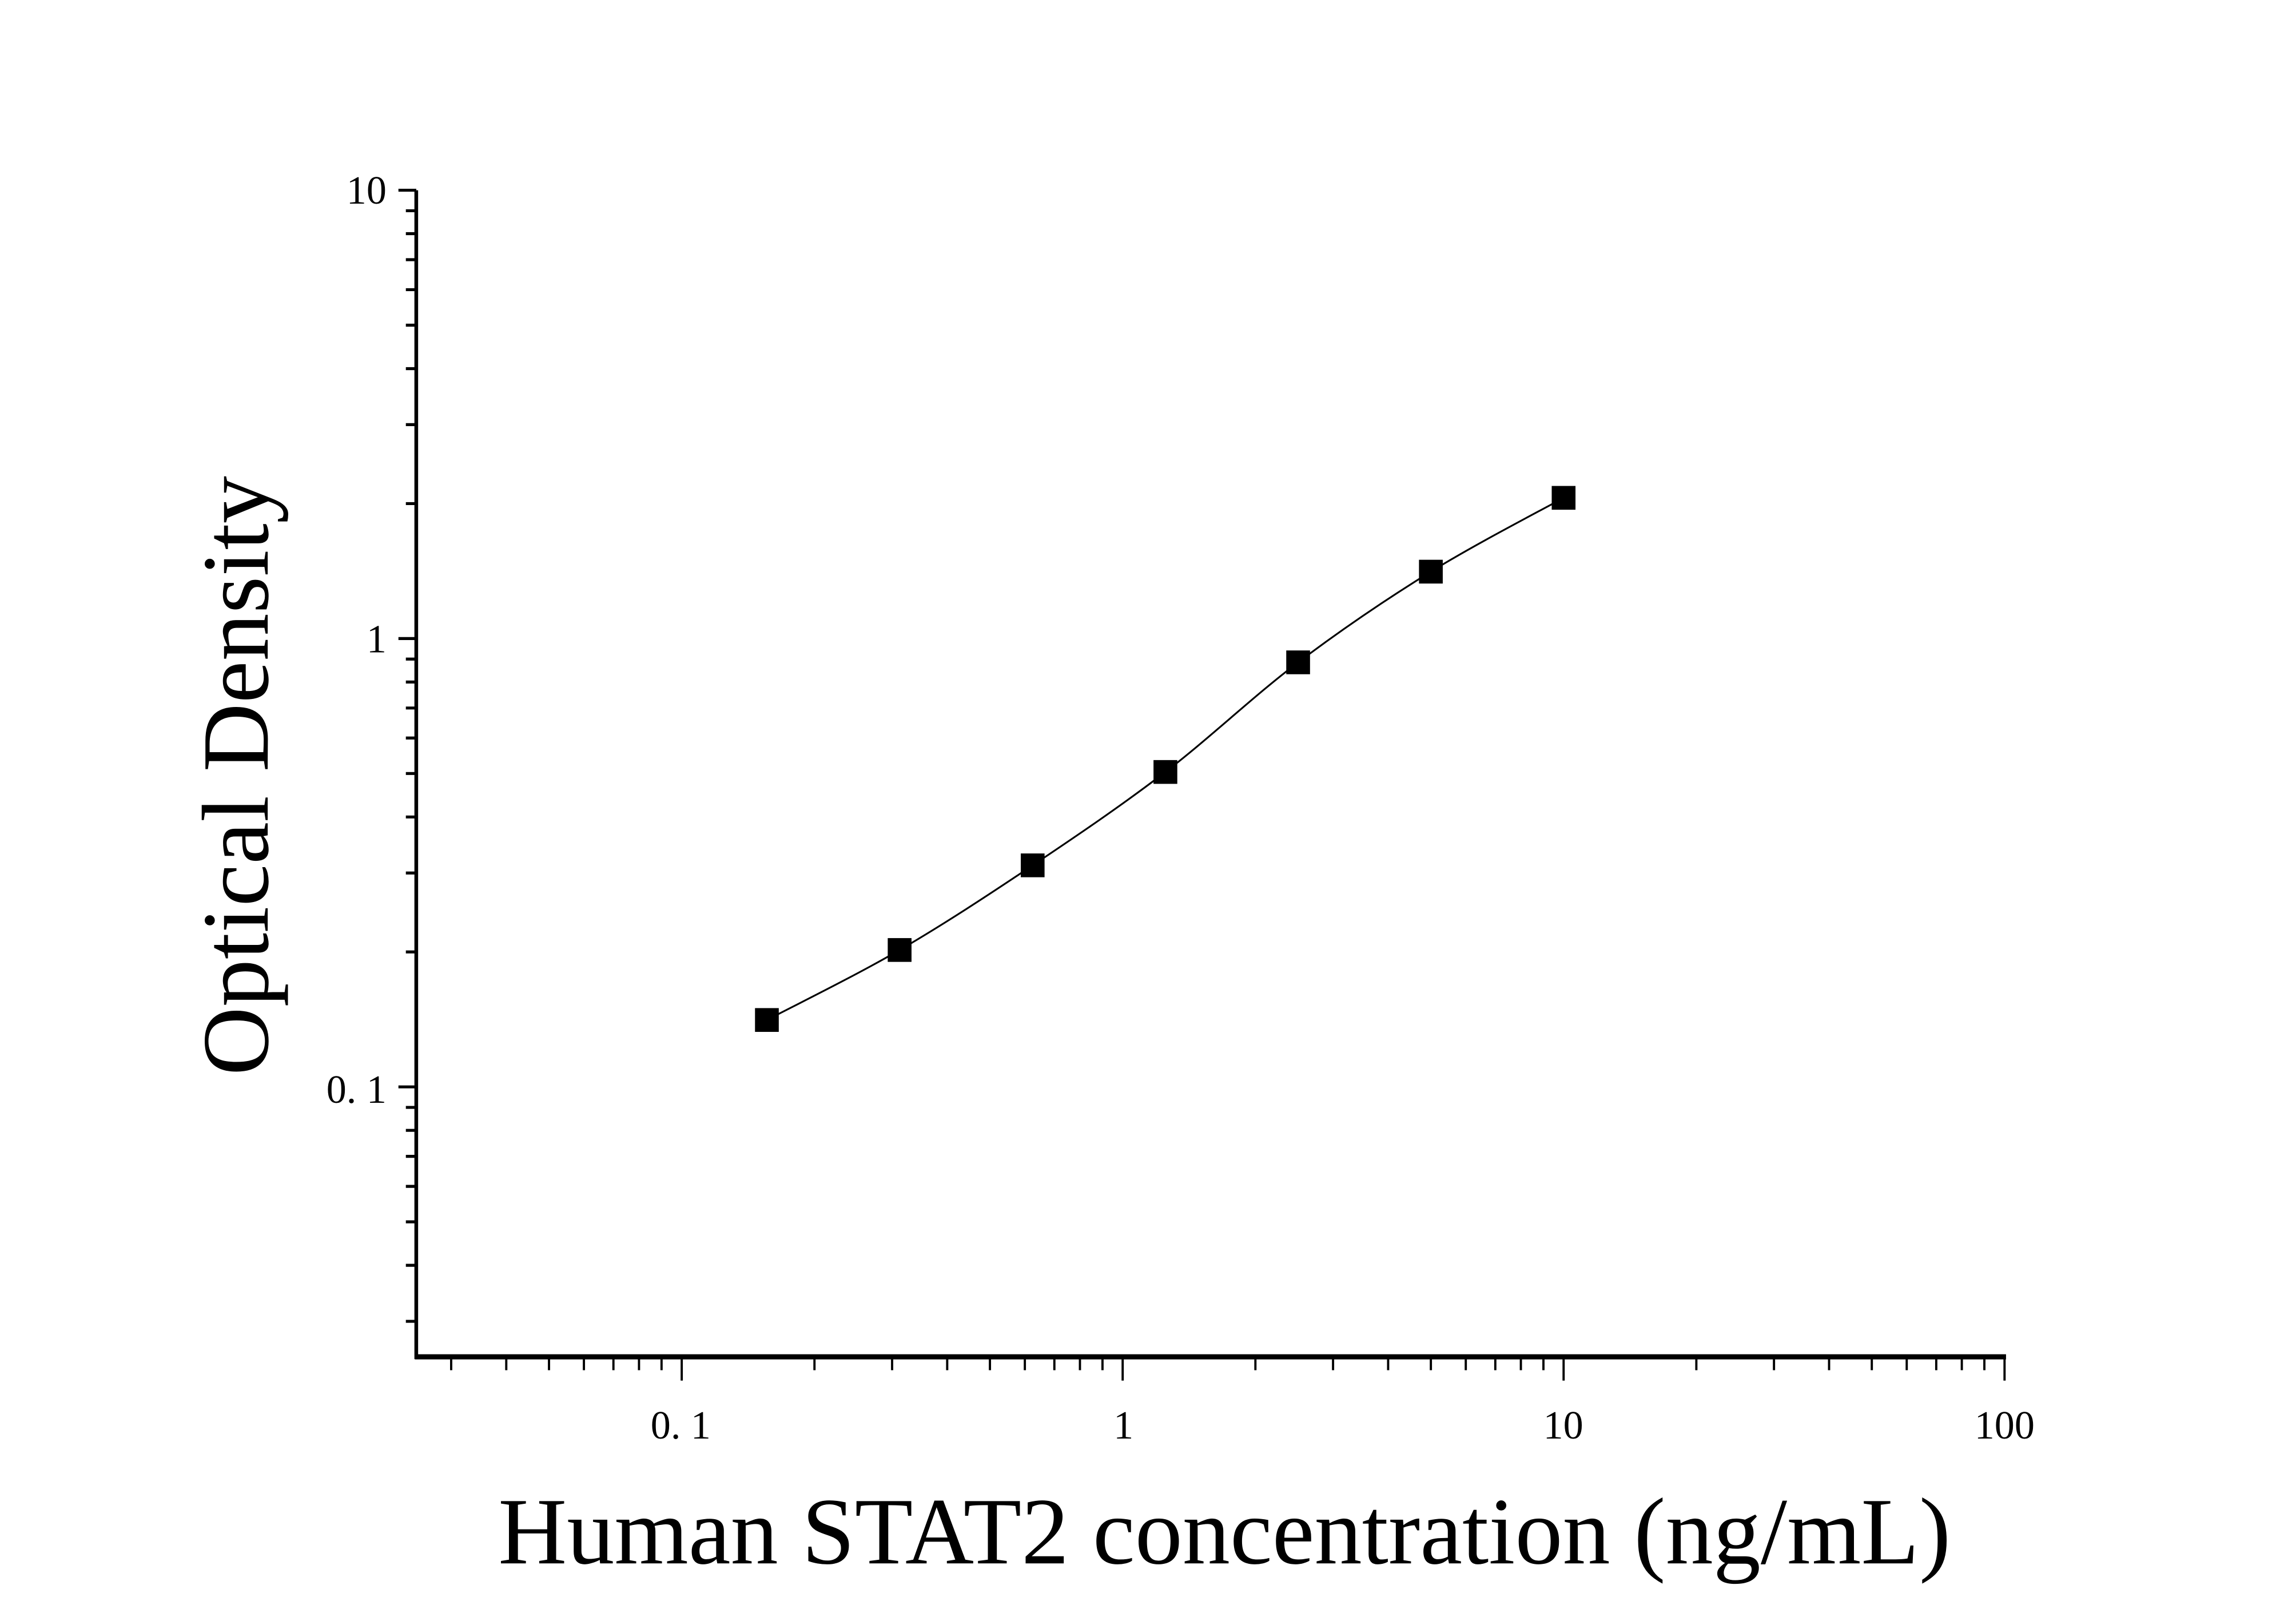  What do you see at coordinates (1563, 1425) in the screenshot?
I see `x-tick-label-10: 10` at bounding box center [1563, 1425].